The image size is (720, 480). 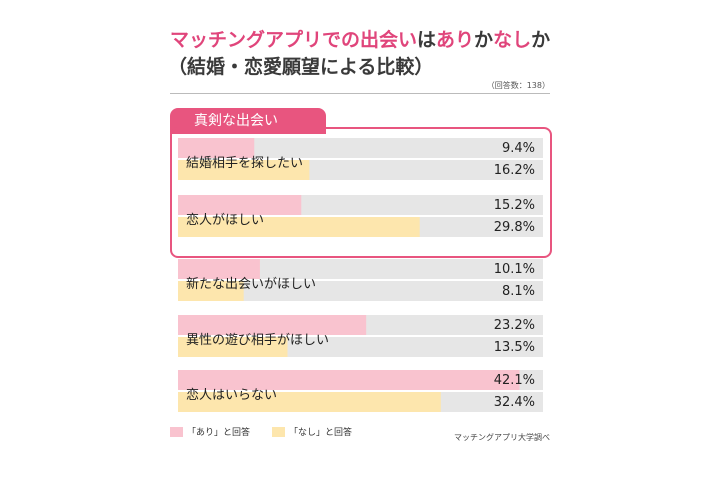 I want to click on value-label: 9.4%, so click(x=518, y=148).